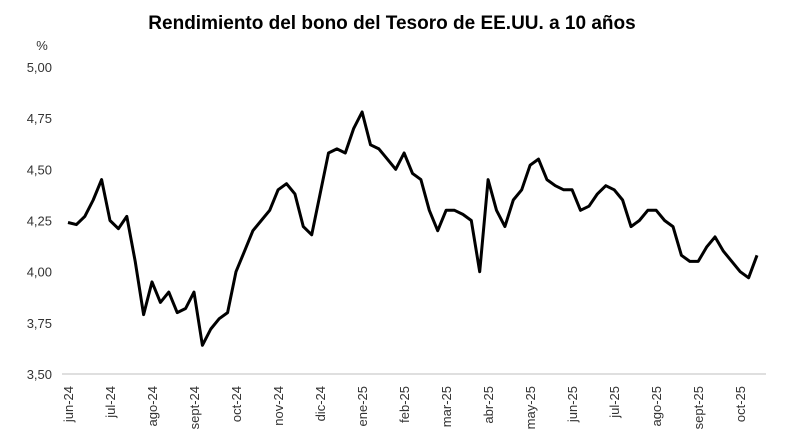  Describe the element at coordinates (446, 406) in the screenshot. I see `x-tick-label: mar-25` at that location.